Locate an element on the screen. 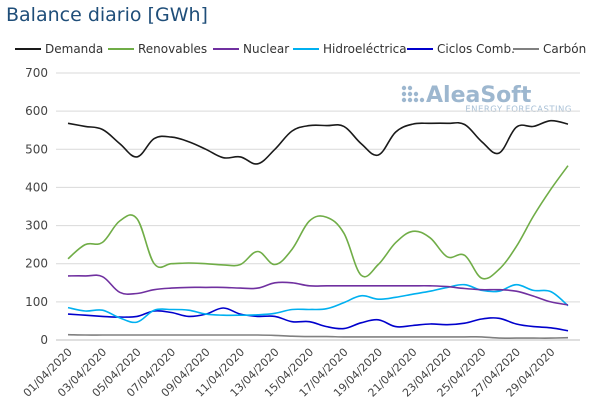  chart-title: Balance diario [GWh] is located at coordinates (107, 15).